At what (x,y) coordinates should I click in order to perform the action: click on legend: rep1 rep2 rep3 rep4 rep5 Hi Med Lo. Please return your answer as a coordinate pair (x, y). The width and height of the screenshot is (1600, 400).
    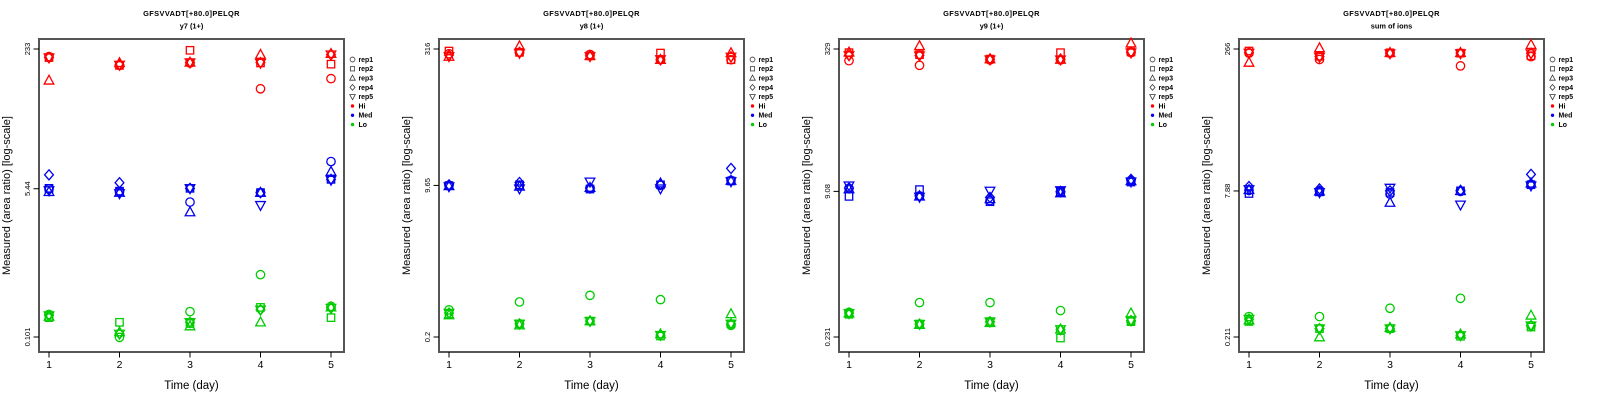
    Looking at the image, I should click on (361, 92).